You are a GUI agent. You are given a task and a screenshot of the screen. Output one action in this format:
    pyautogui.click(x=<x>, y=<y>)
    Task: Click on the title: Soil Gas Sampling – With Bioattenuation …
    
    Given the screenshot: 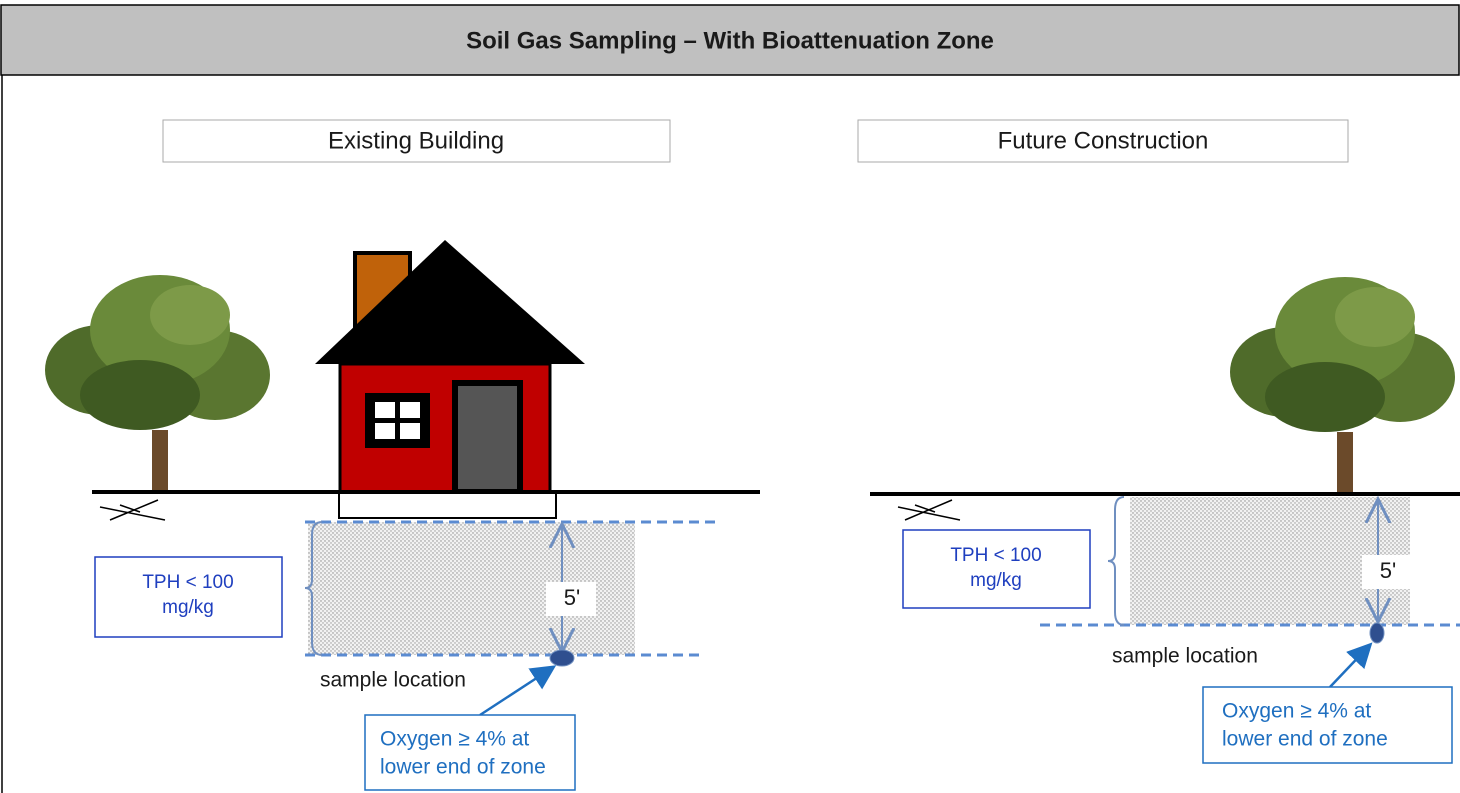 What is the action you would take?
    pyautogui.click(x=730, y=40)
    